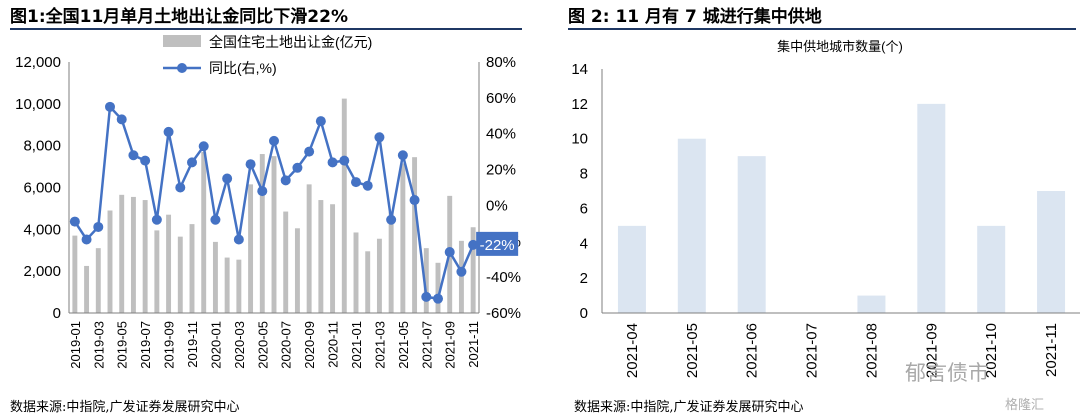 This screenshot has height=418, width=1080. I want to click on annotation-label: -22%, so click(497, 245).